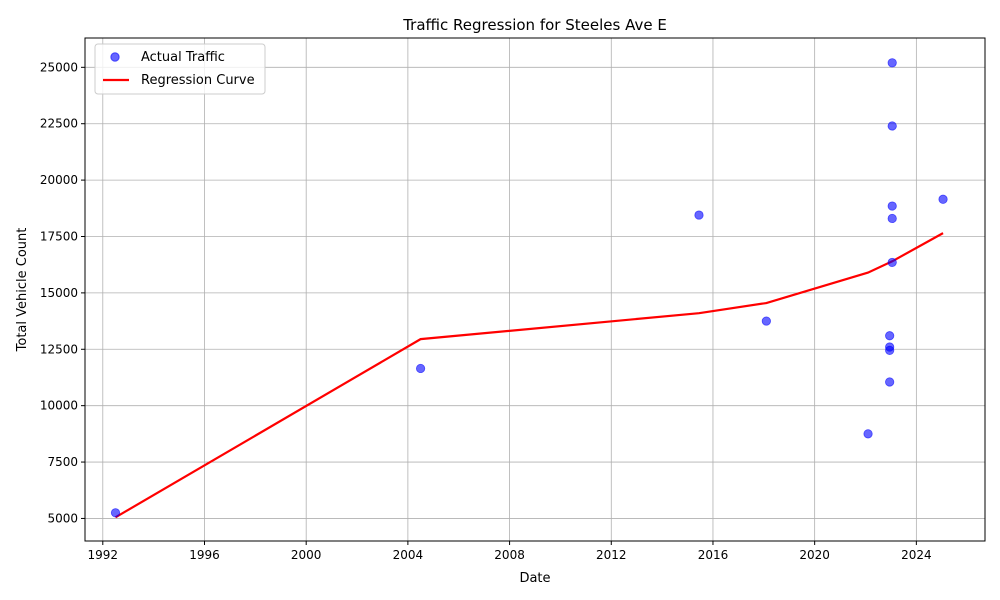 Image resolution: width=1000 pixels, height=600 pixels. I want to click on x-tick-label: 2000, so click(306, 555).